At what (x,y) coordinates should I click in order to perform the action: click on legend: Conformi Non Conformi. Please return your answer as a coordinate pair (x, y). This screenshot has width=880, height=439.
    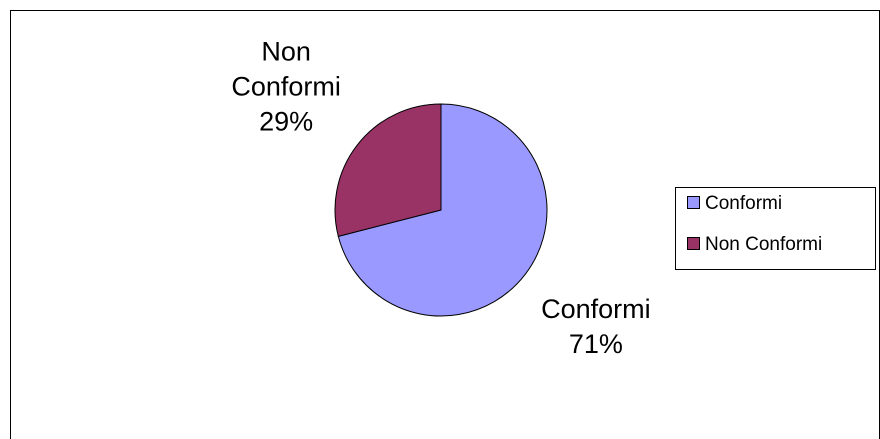
    Looking at the image, I should click on (775, 228).